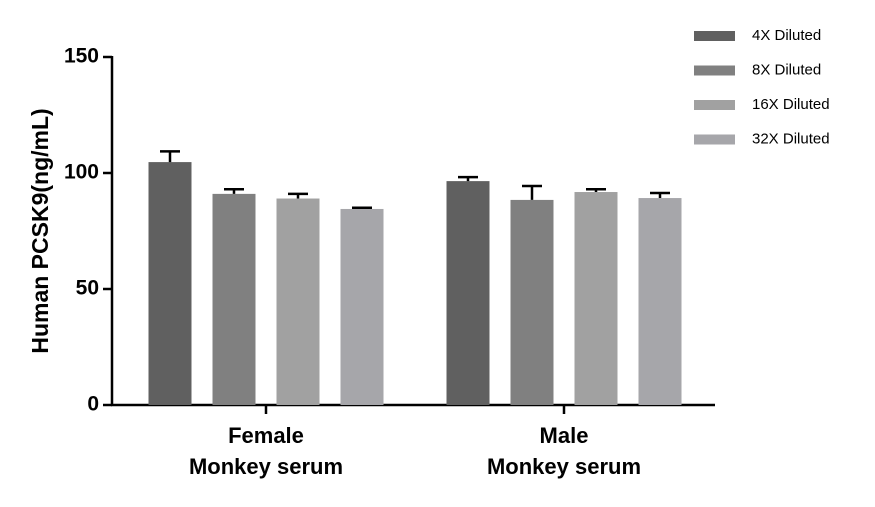 Image resolution: width=875 pixels, height=507 pixels. Describe the element at coordinates (87, 288) in the screenshot. I see `y-tick-label: 50` at that location.